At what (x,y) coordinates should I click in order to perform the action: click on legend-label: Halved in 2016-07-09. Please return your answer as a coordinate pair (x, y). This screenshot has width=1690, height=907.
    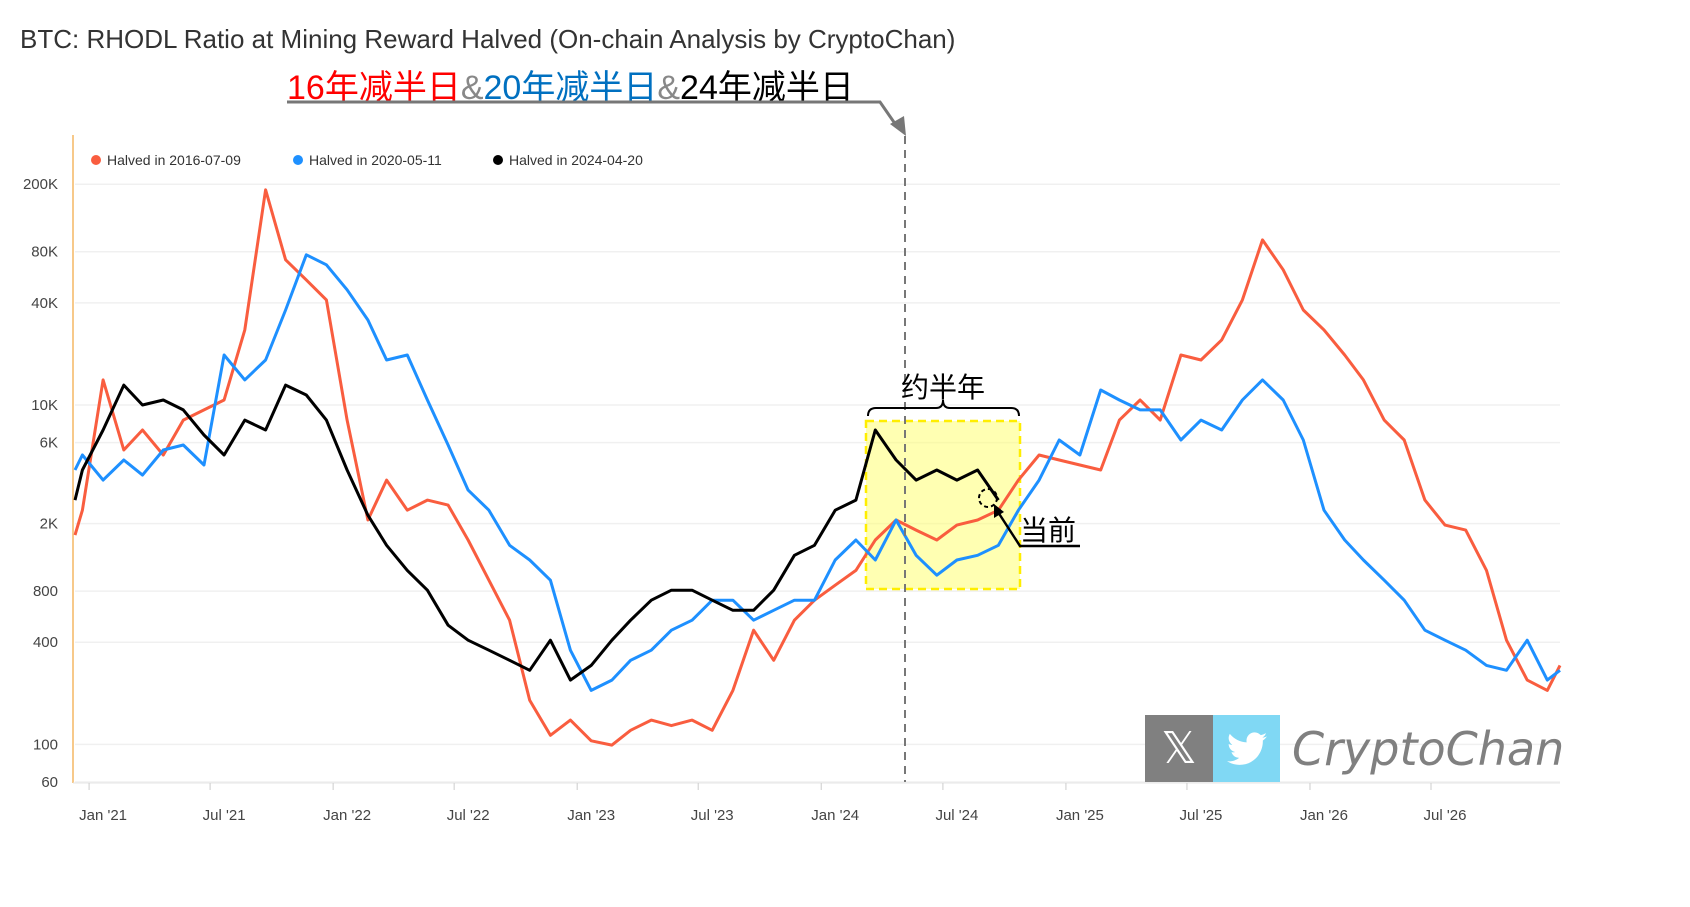
    Looking at the image, I should click on (174, 160).